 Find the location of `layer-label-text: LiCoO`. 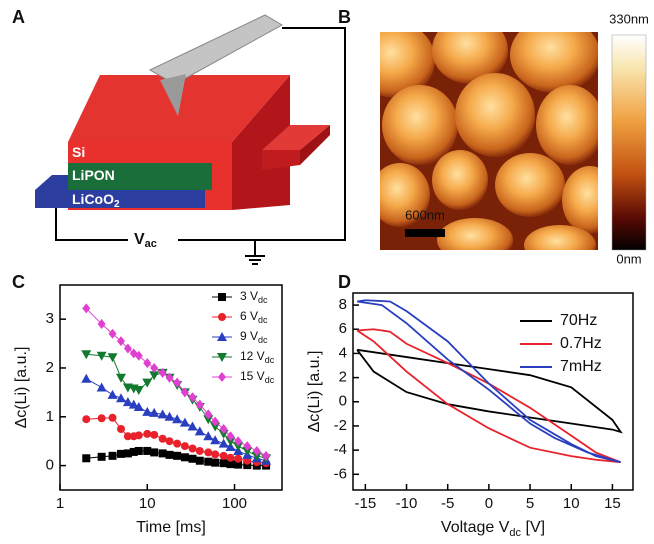

layer-label-text: LiCoO is located at coordinates (93, 199).